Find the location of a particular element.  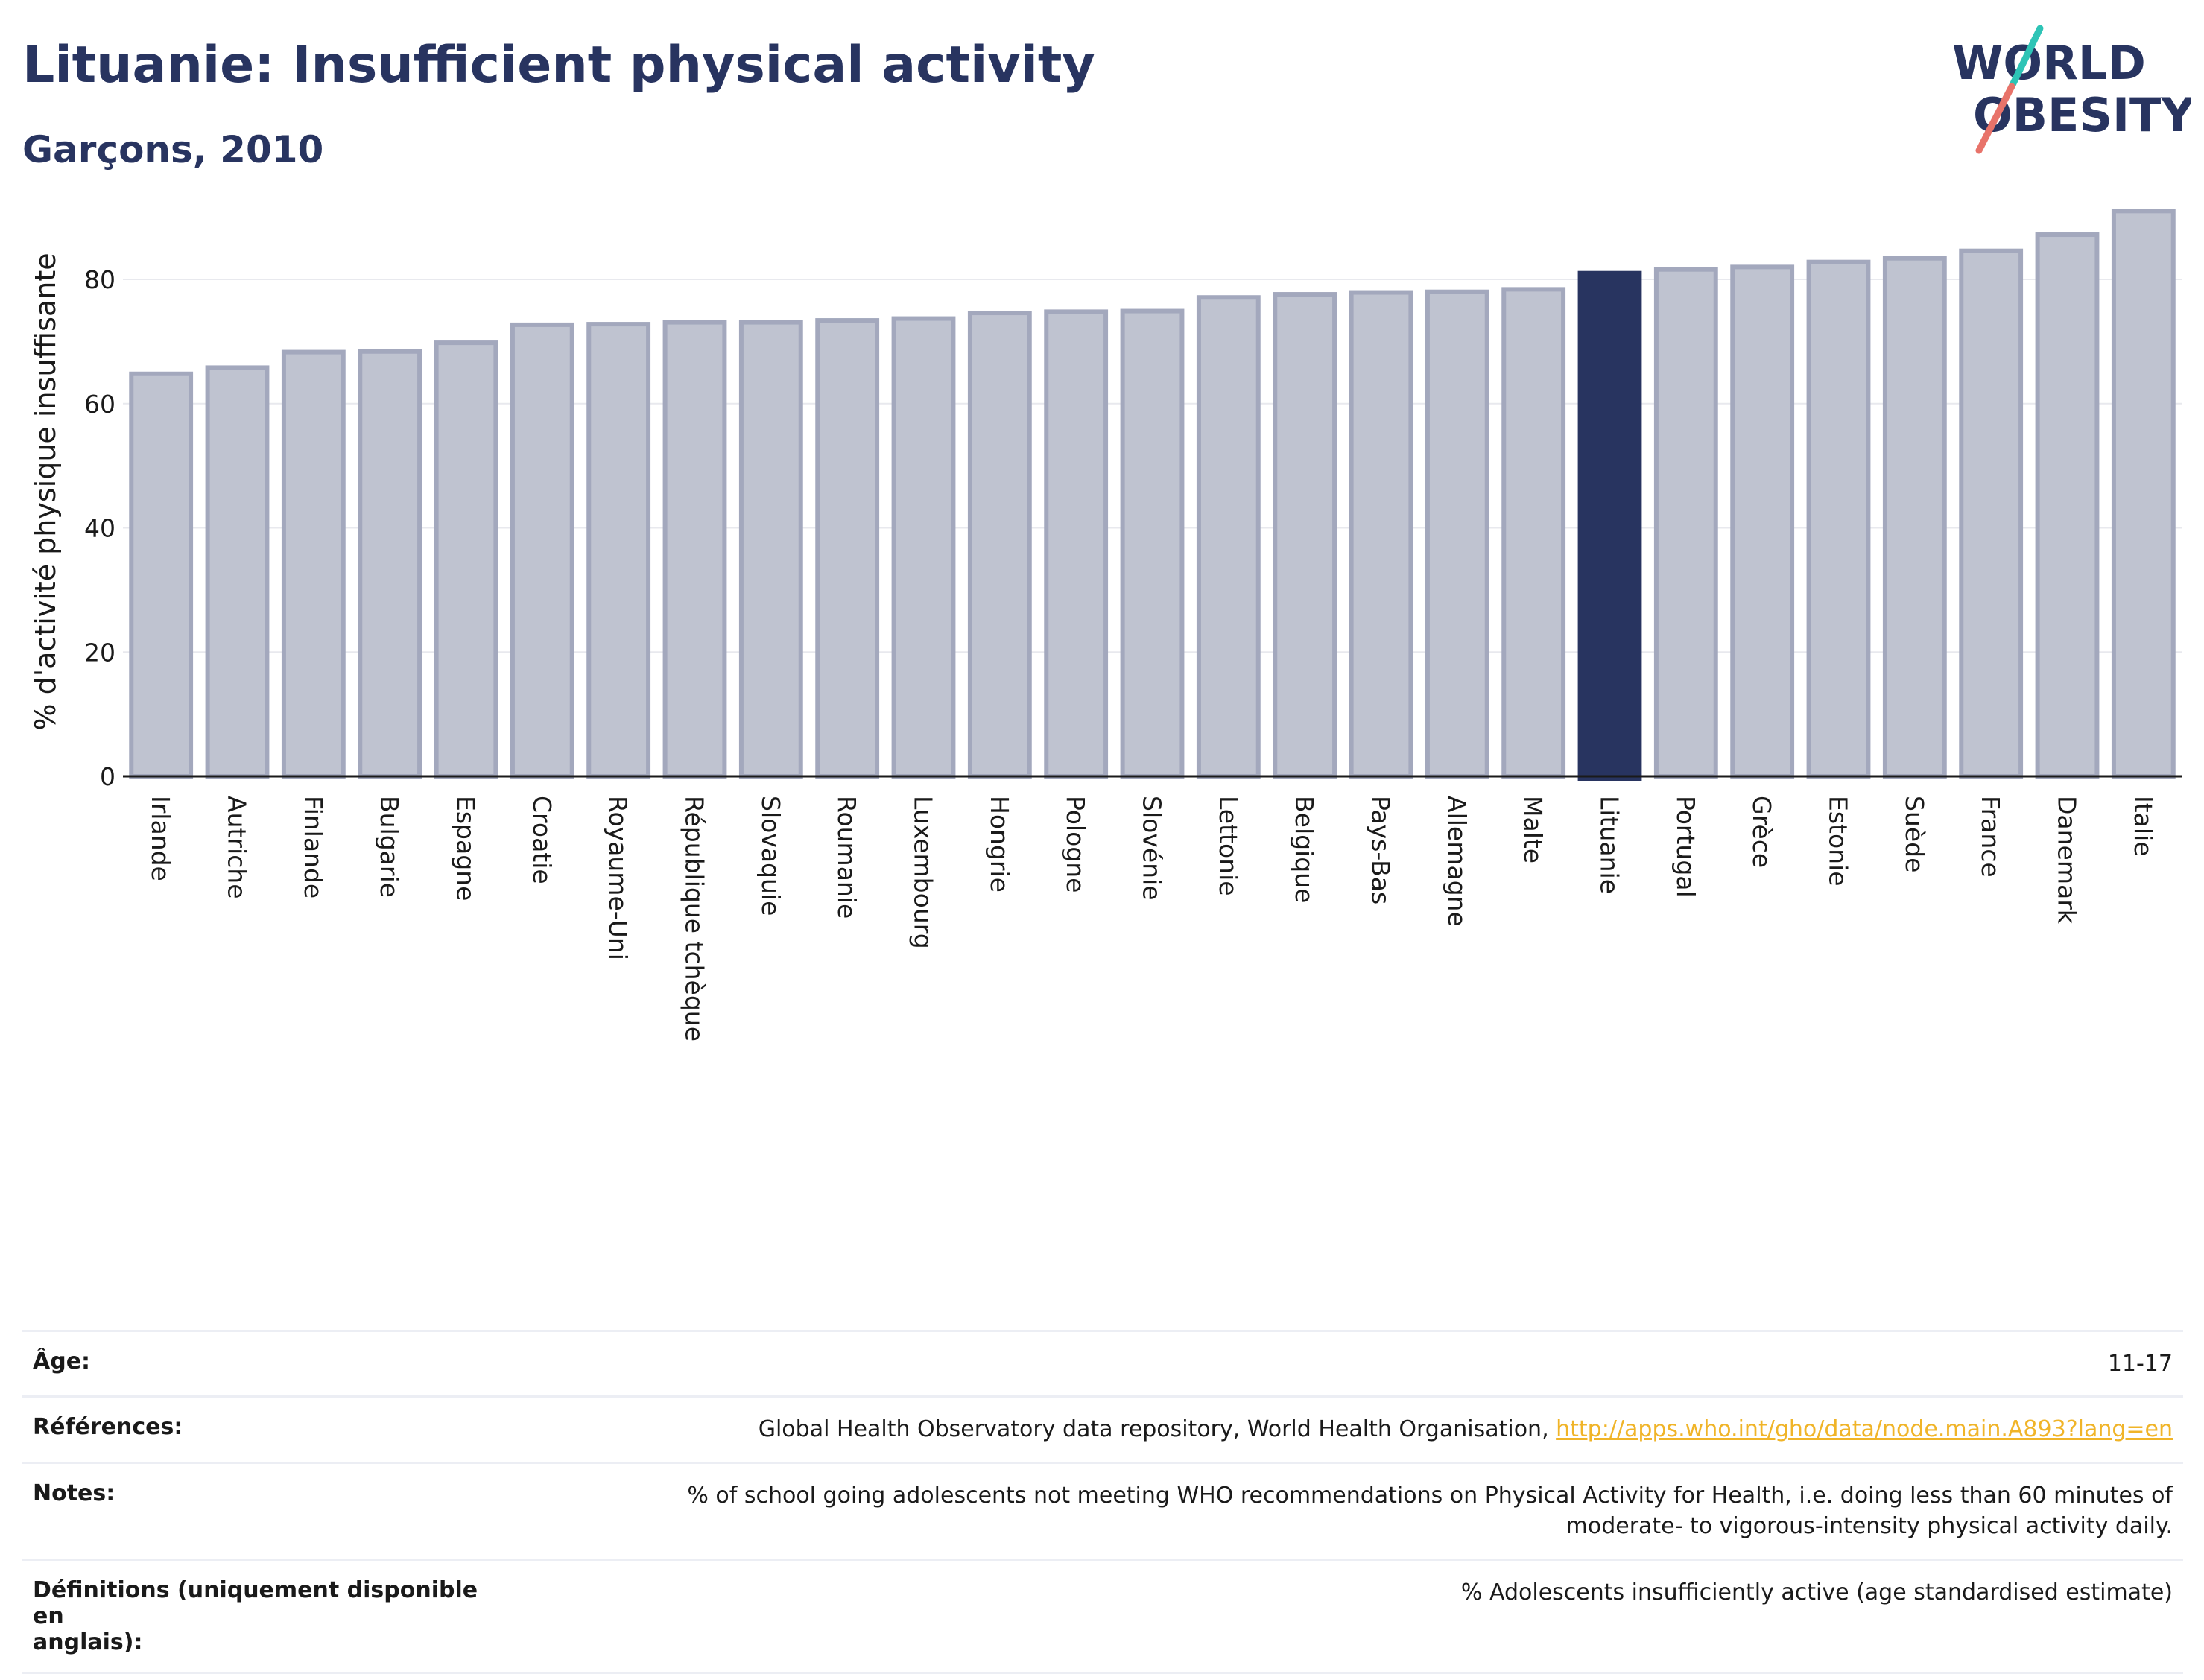

x-tick-label: Luxembourg is located at coordinates (924, 872).